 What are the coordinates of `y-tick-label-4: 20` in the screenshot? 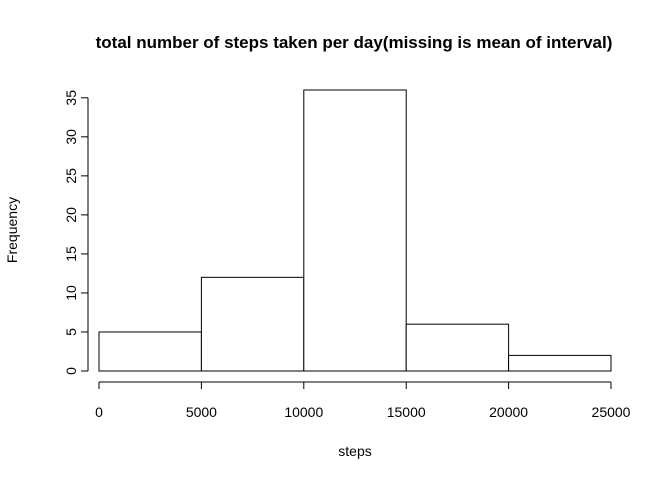 It's located at (71, 215).